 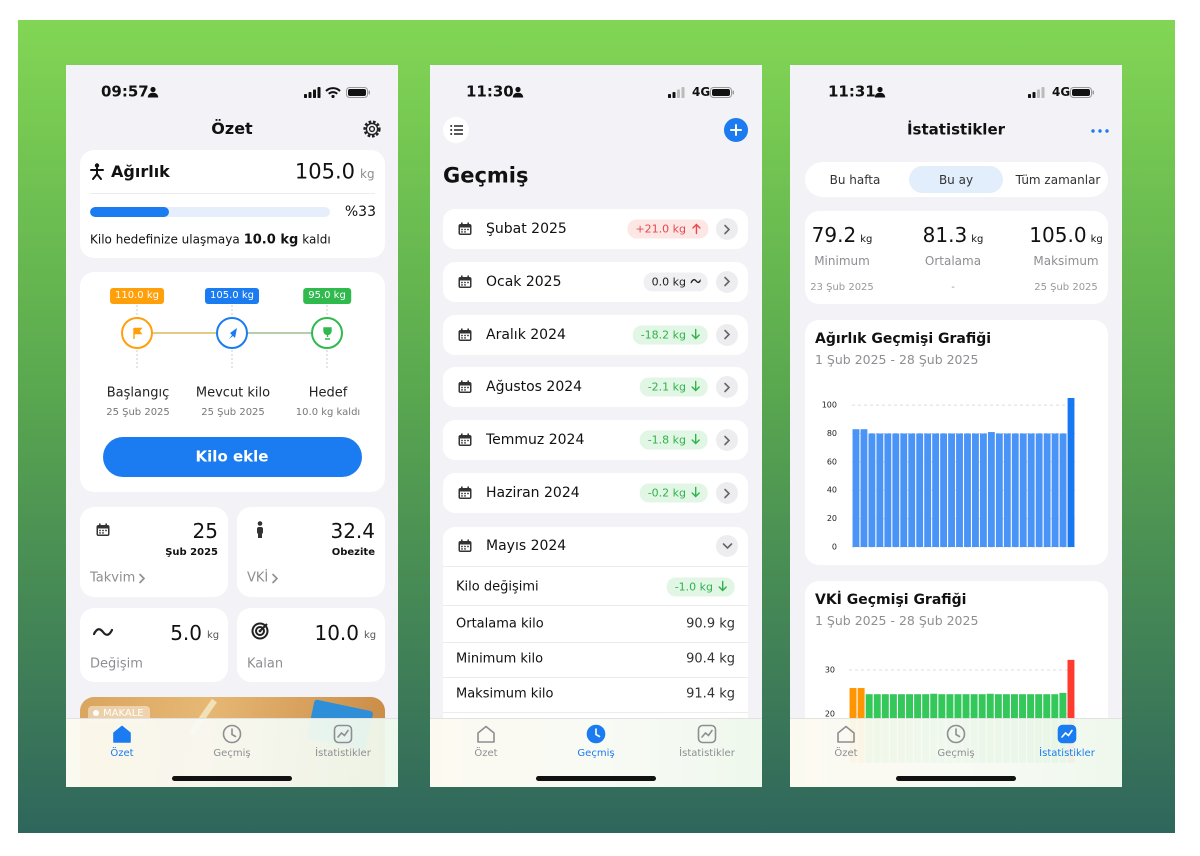 What do you see at coordinates (154, 645) in the screenshot?
I see `info-tile: 5.0 kg Değişim` at bounding box center [154, 645].